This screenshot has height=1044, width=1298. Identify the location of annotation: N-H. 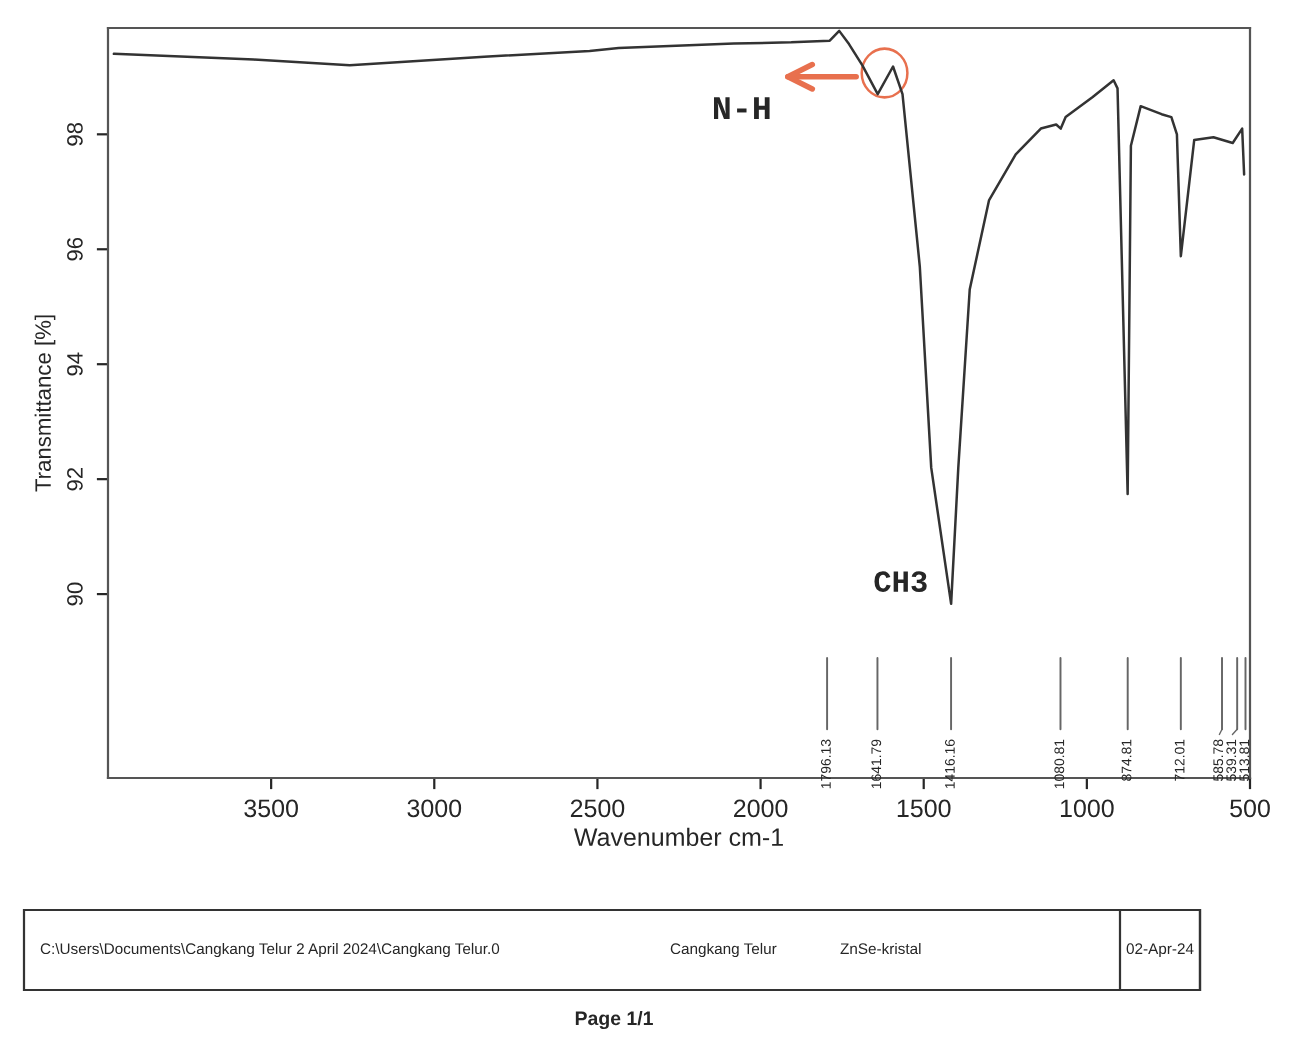
(742, 108).